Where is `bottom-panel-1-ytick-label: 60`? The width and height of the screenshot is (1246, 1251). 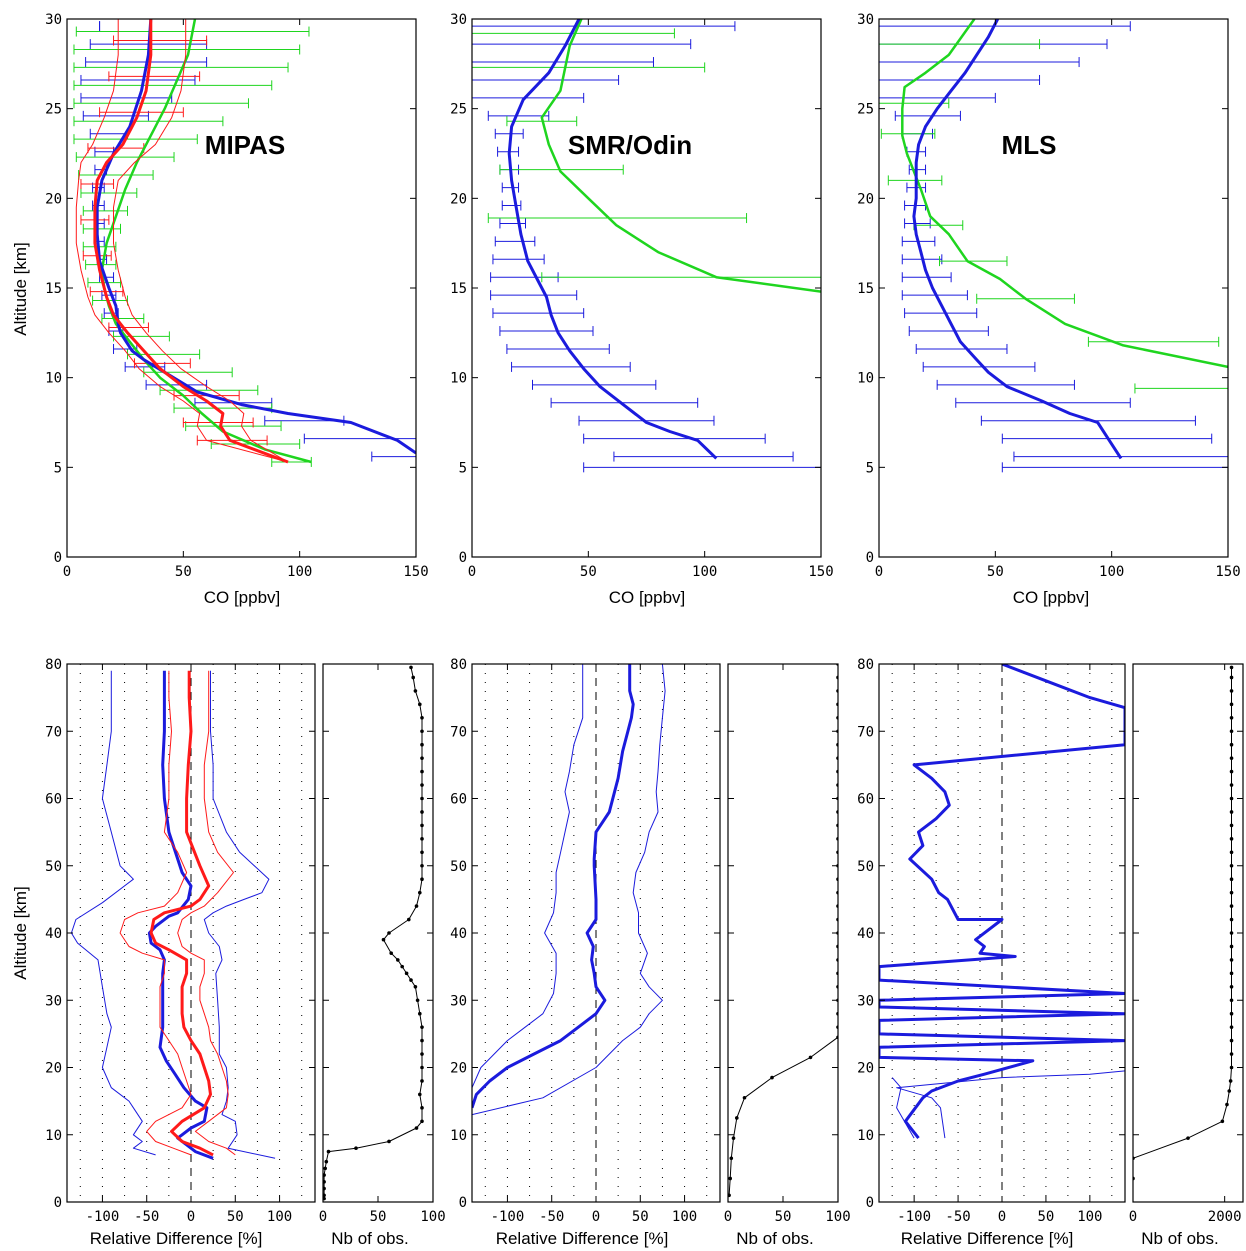
bottom-panel-1-ytick-label: 60 is located at coordinates (53, 800).